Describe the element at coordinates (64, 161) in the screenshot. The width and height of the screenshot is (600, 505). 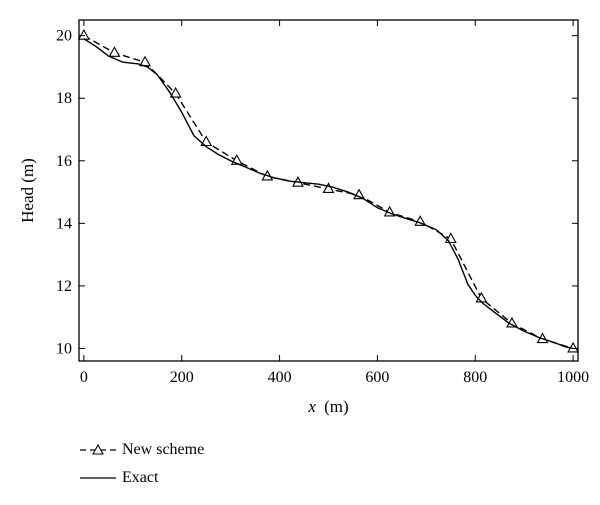
I see `y-tick-label: 16` at that location.